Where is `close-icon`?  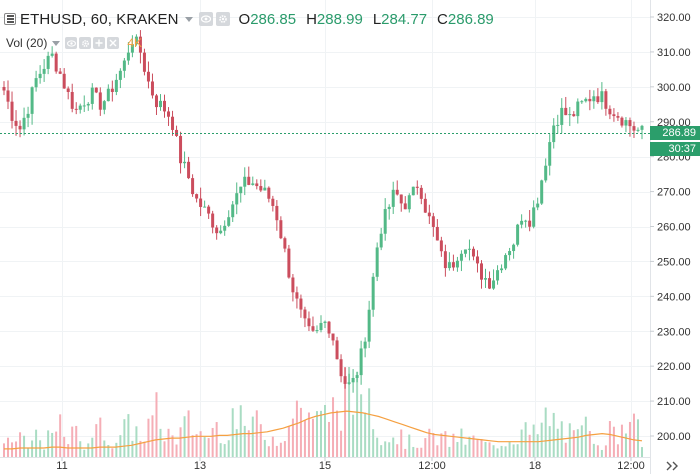
close-icon is located at coordinates (113, 43).